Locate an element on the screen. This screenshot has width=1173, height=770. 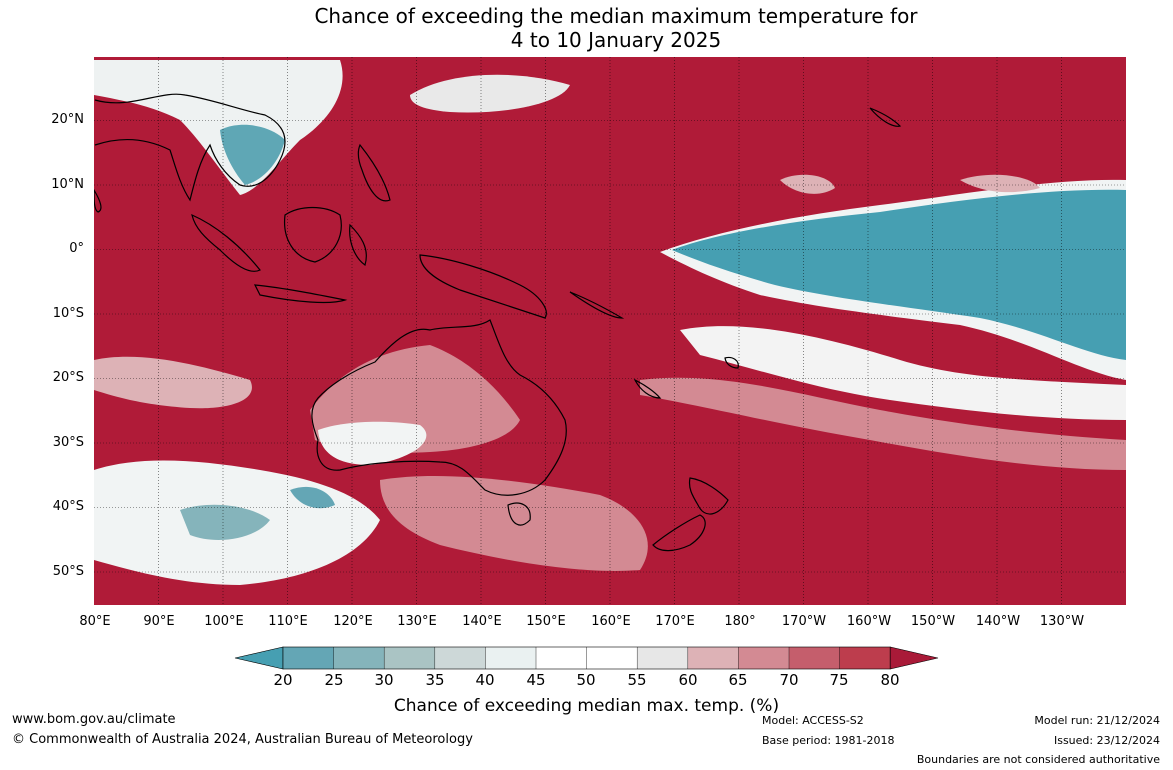
colorbar-tick-35: 35 is located at coordinates (435, 680).